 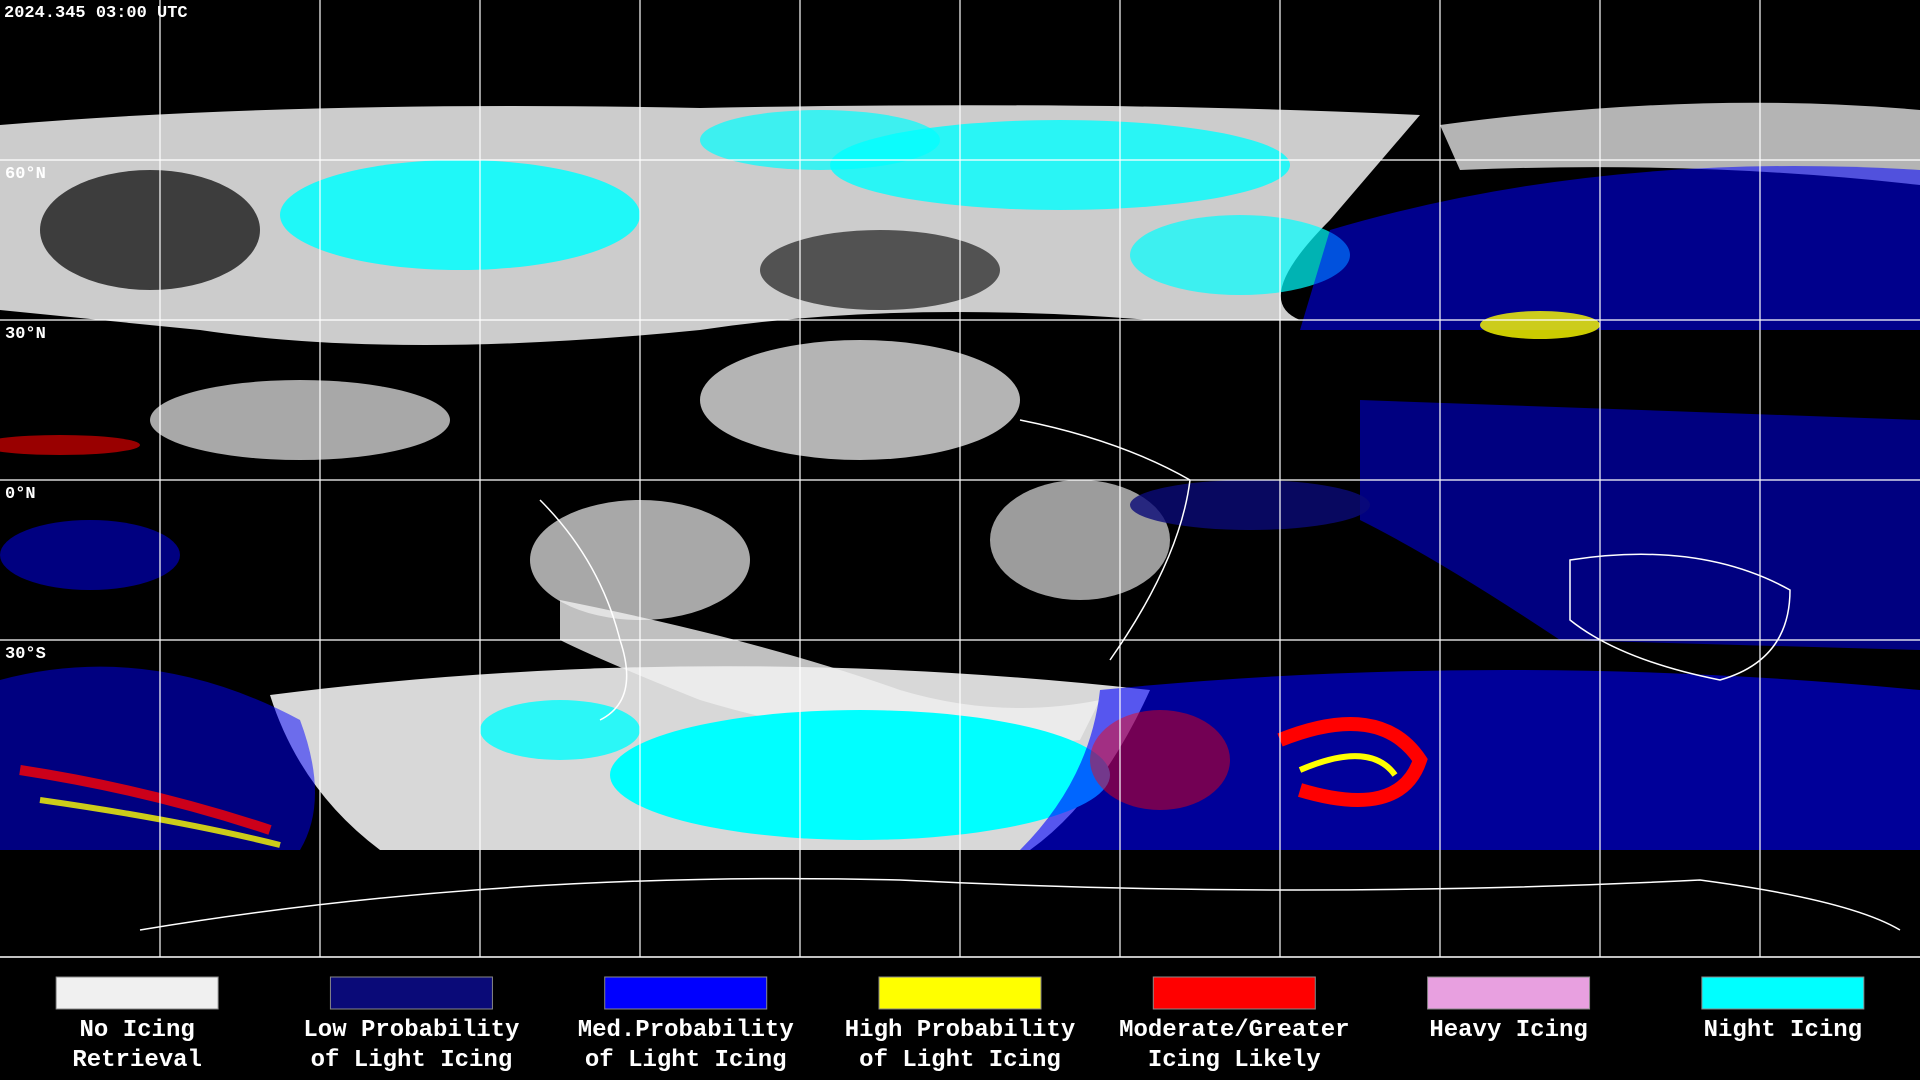 I want to click on legend-label: Moderate/Greater, so click(x=1234, y=1030).